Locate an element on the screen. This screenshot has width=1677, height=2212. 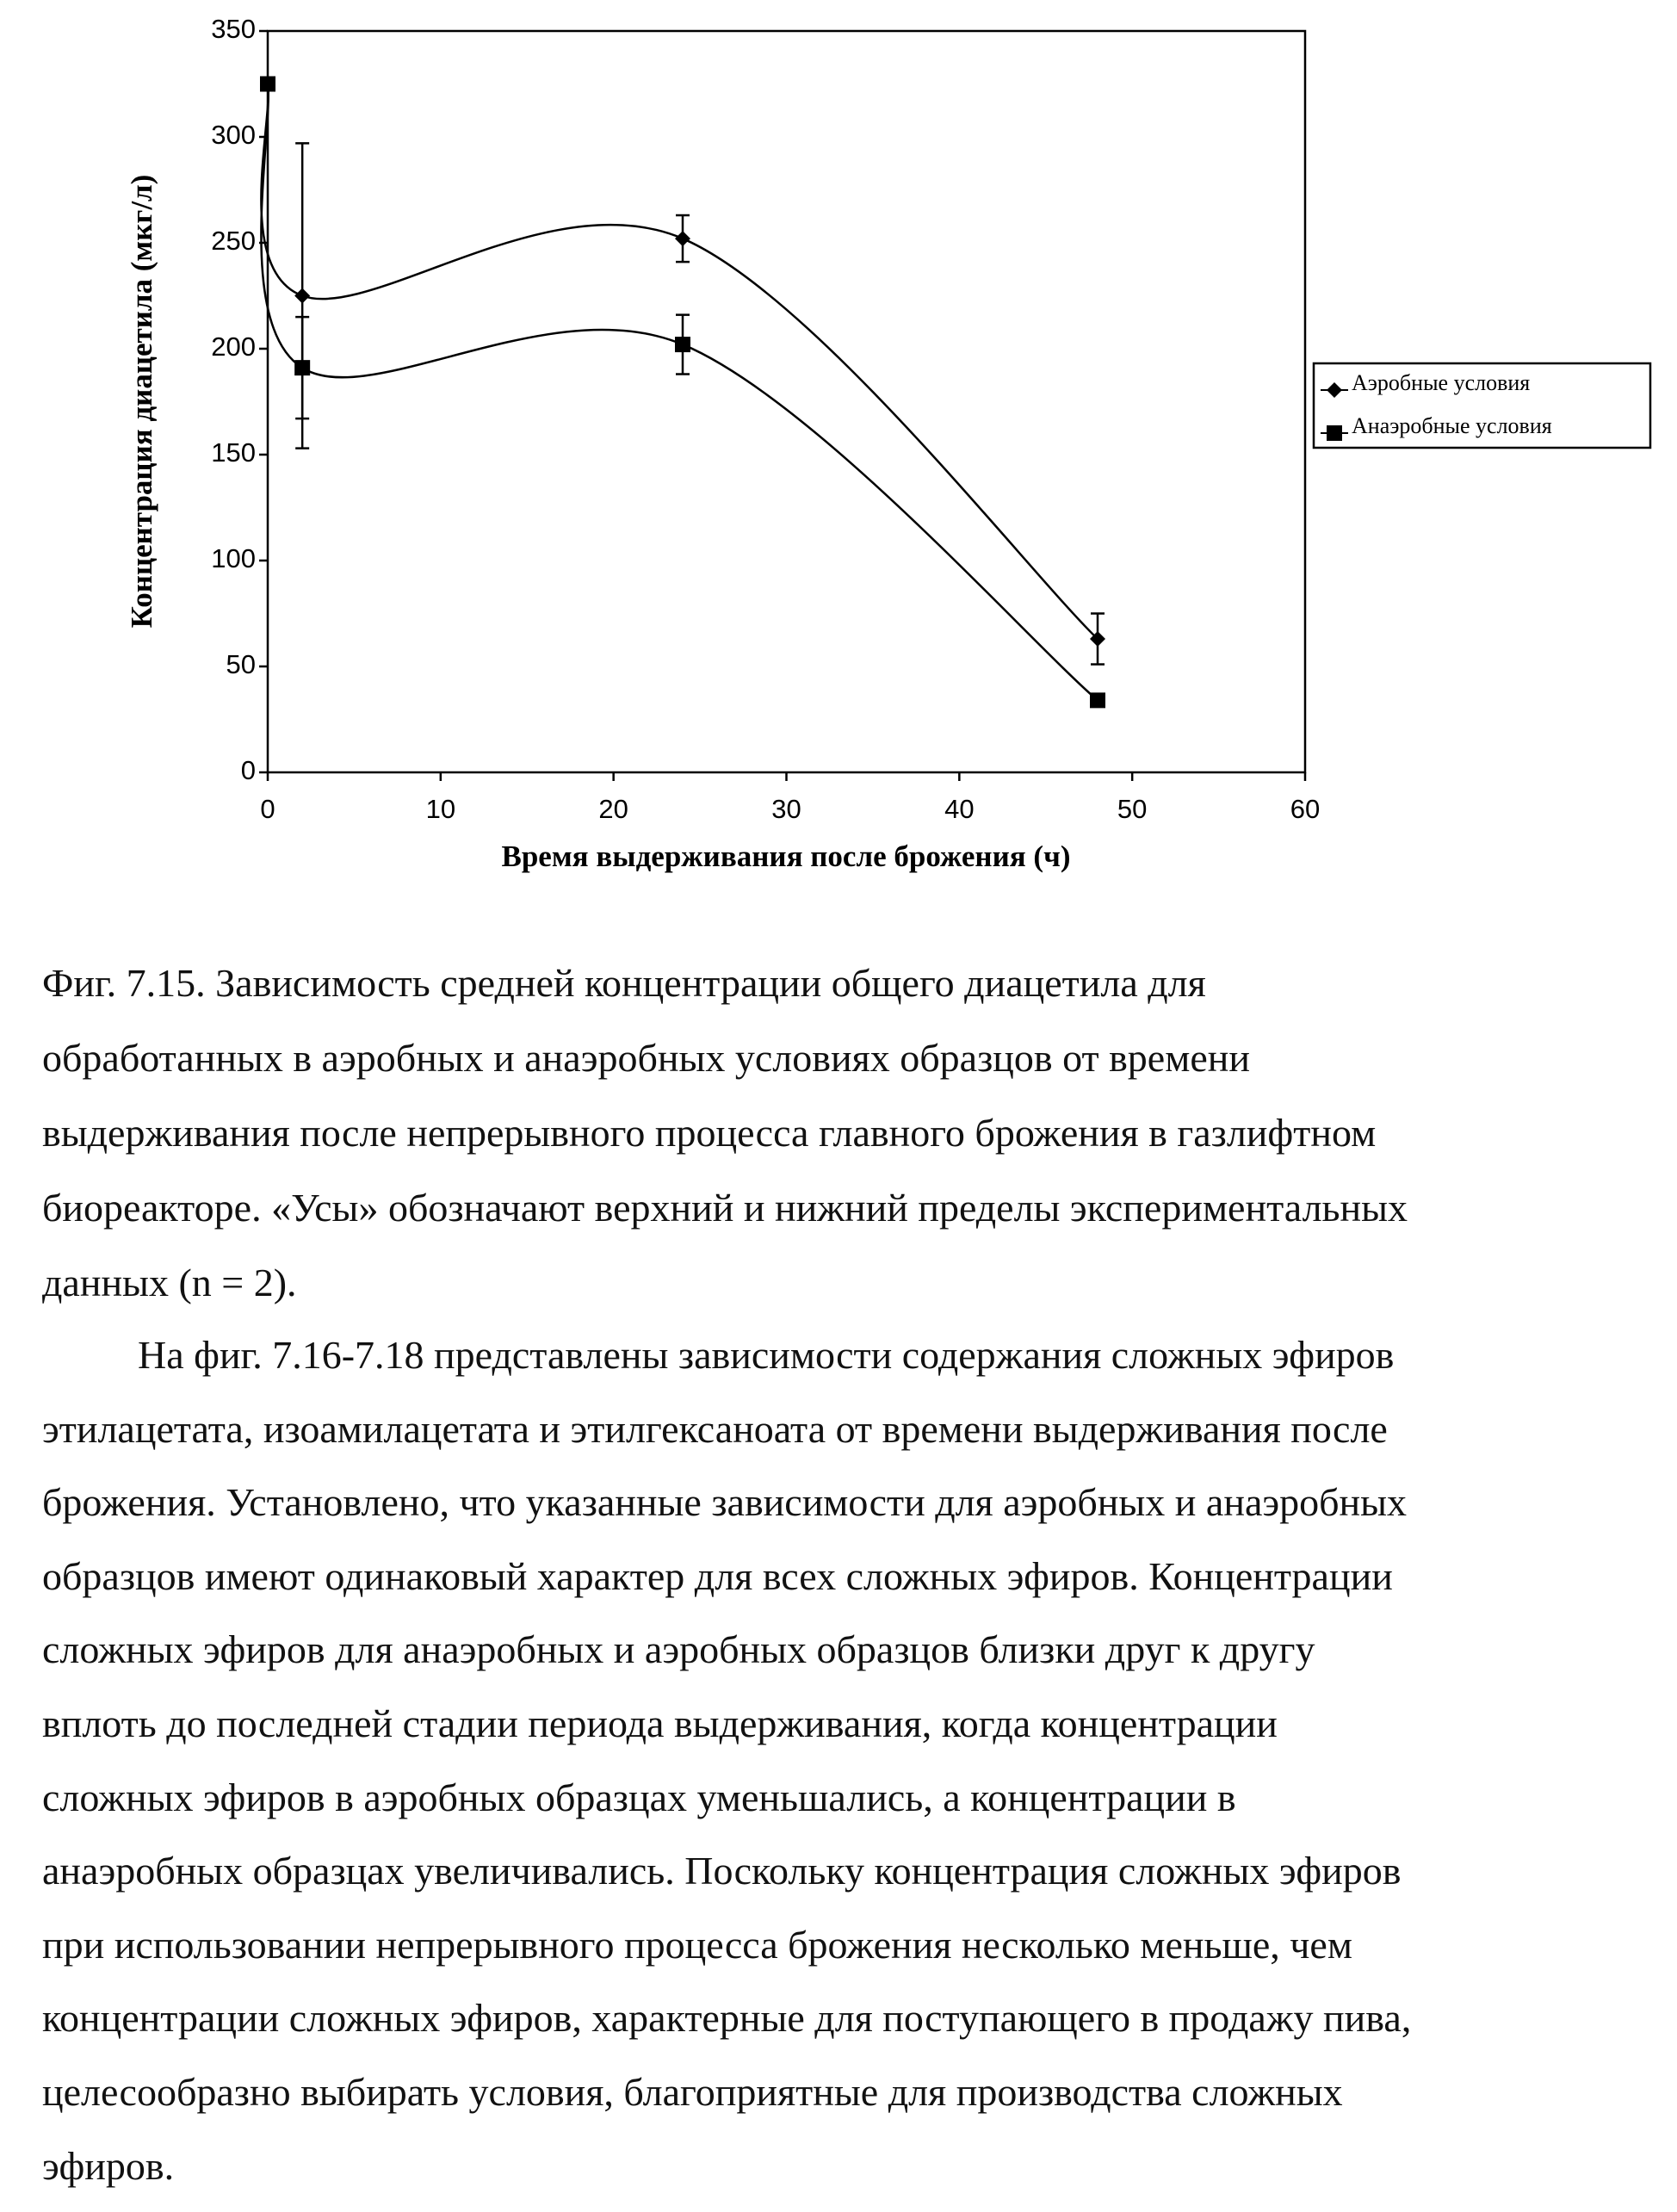
x-tick-label: 40 is located at coordinates (959, 809).